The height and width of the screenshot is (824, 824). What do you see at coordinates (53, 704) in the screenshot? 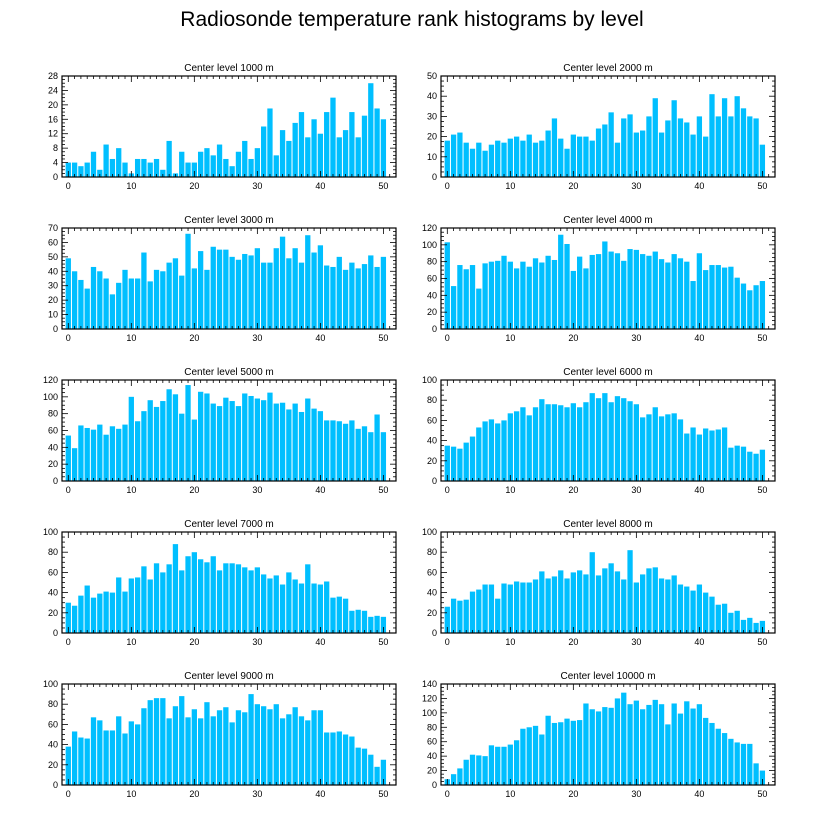
I see `y-tick-label: 80` at bounding box center [53, 704].